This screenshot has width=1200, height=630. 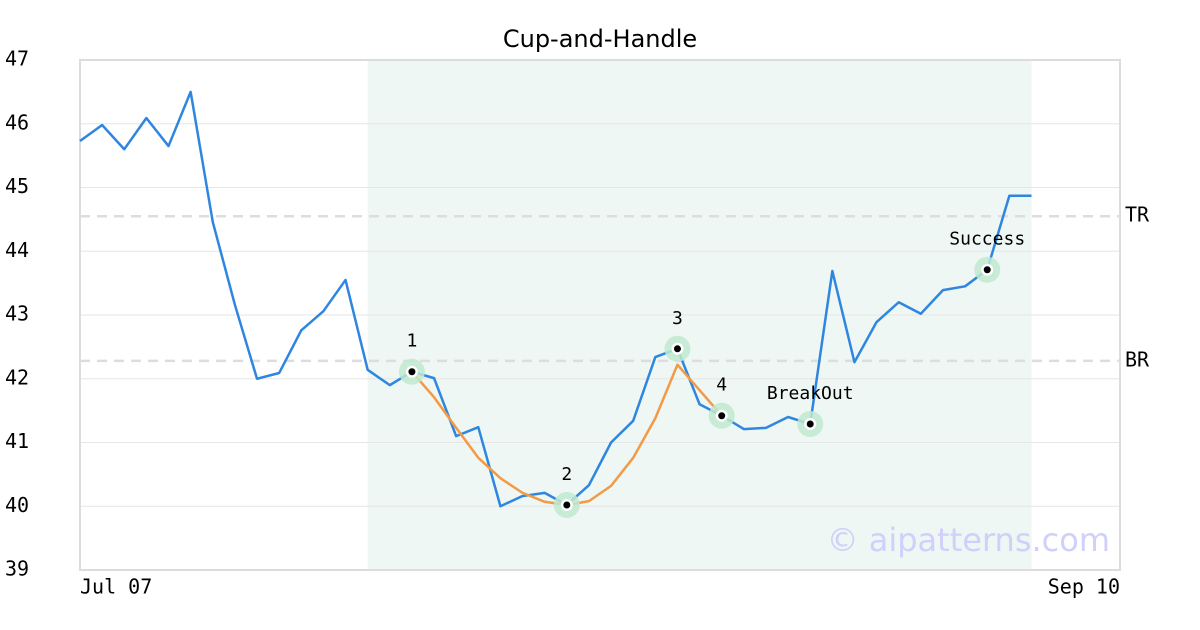 I want to click on point-label: 3, so click(x=677, y=318).